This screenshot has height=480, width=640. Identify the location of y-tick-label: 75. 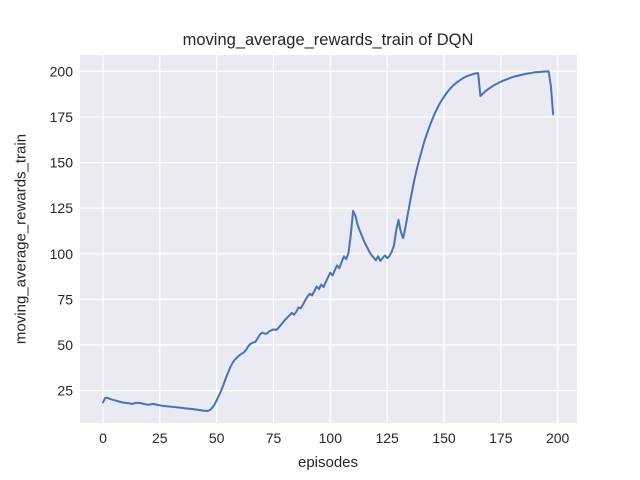
(65, 299).